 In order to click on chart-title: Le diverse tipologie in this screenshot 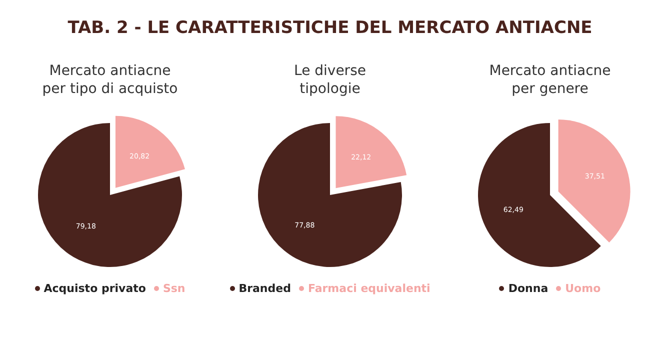, I will do `click(330, 80)`.